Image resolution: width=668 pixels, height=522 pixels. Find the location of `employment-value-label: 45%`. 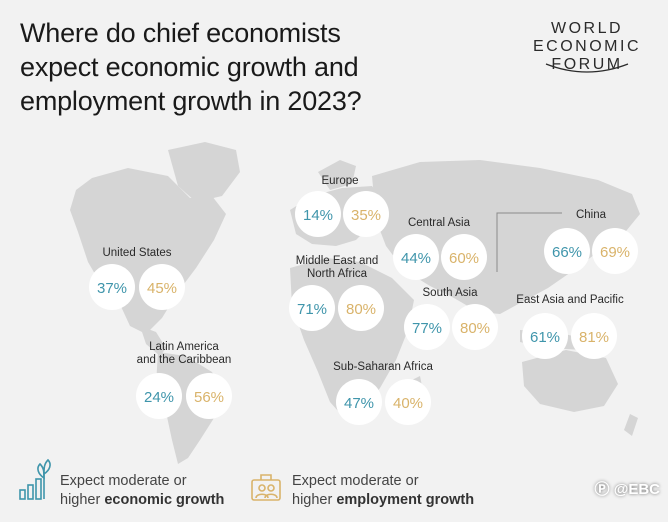

employment-value-label: 45% is located at coordinates (162, 288).